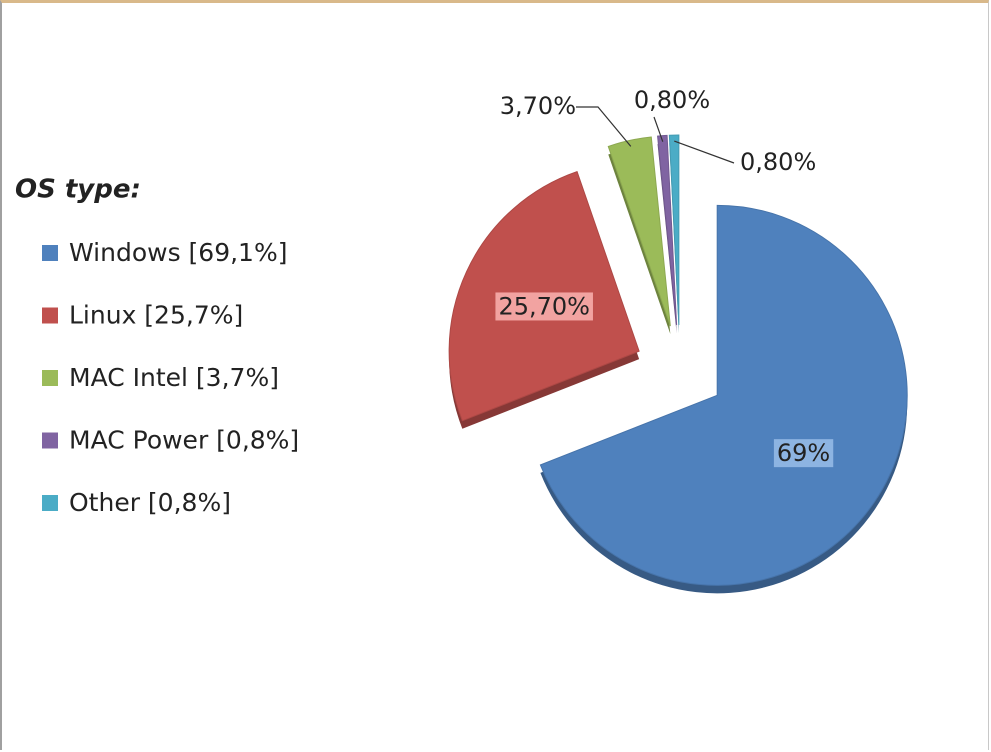 The image size is (991, 752). What do you see at coordinates (174, 377) in the screenshot?
I see `legend-label: MAC Intel [3,7%]` at bounding box center [174, 377].